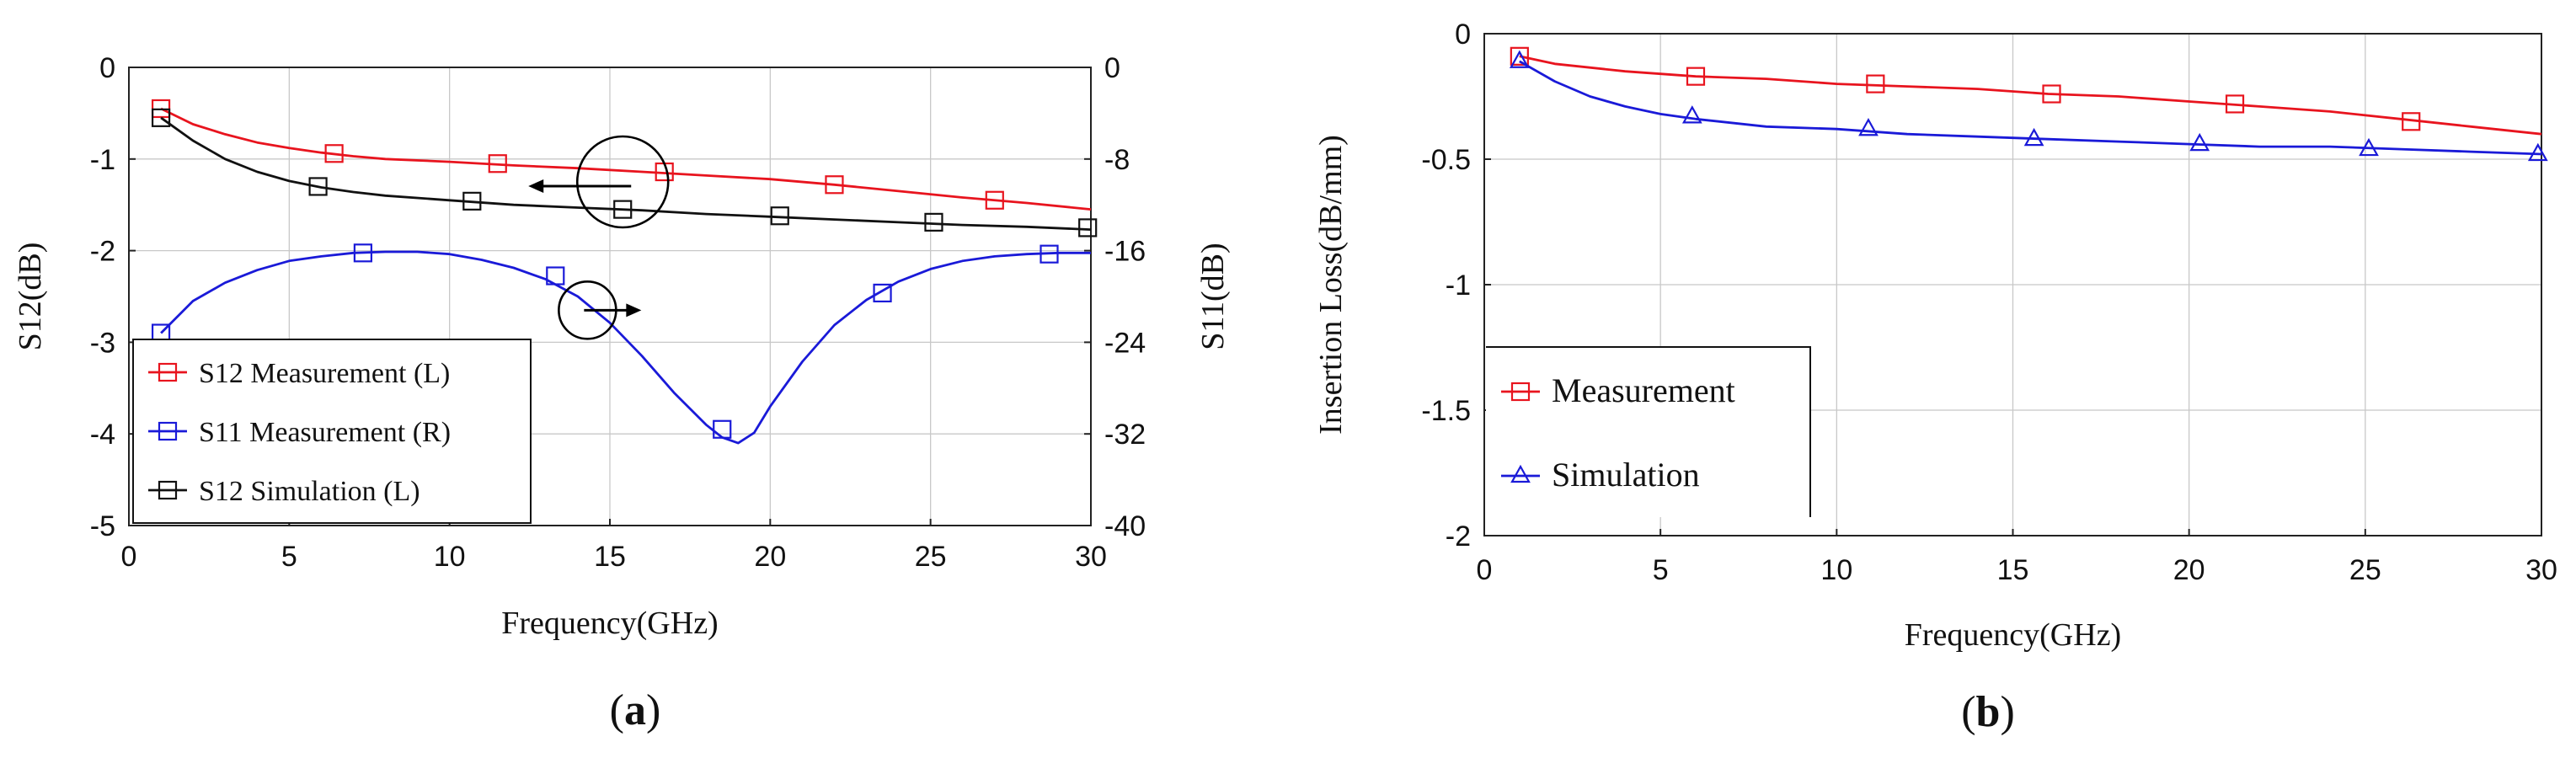 The width and height of the screenshot is (2576, 758). What do you see at coordinates (102, 435) in the screenshot?
I see `y-tick-label: -4` at bounding box center [102, 435].